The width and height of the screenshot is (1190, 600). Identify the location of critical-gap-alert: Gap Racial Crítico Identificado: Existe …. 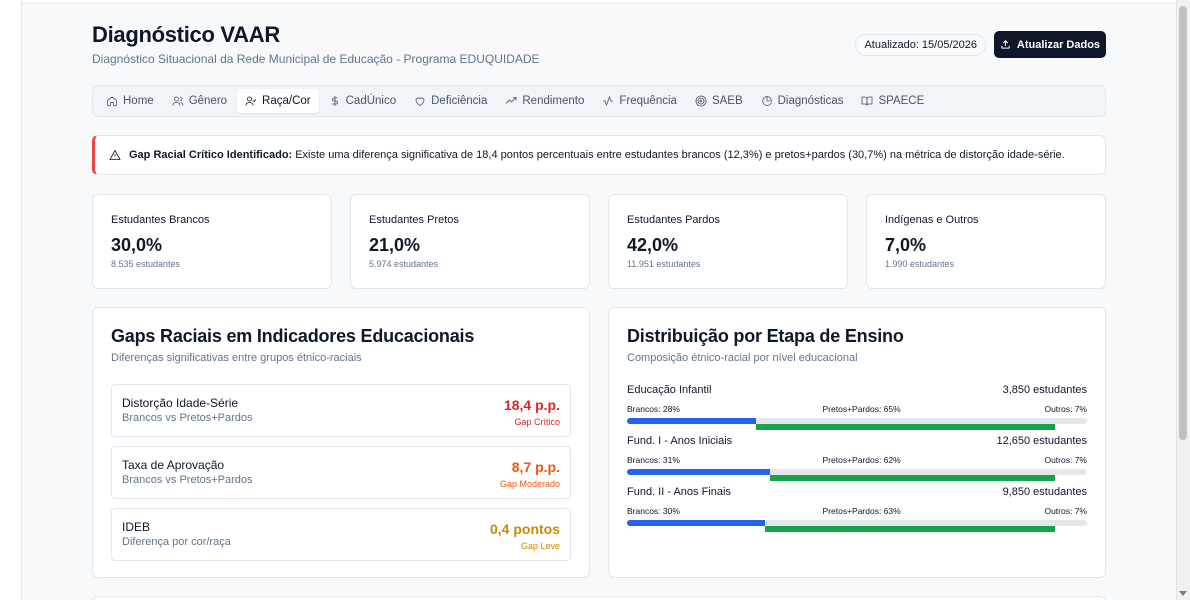
(599, 155).